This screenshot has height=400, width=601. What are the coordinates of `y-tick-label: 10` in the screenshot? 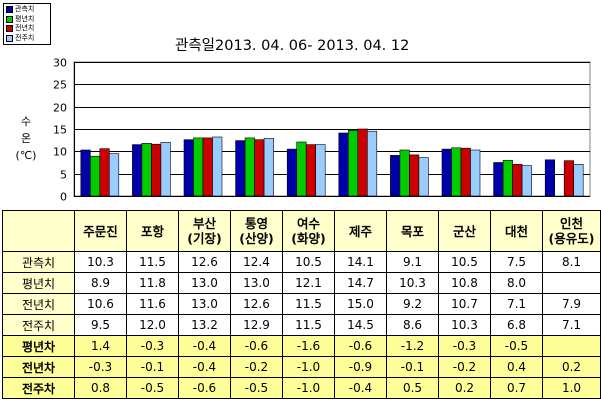 It's located at (60, 152).